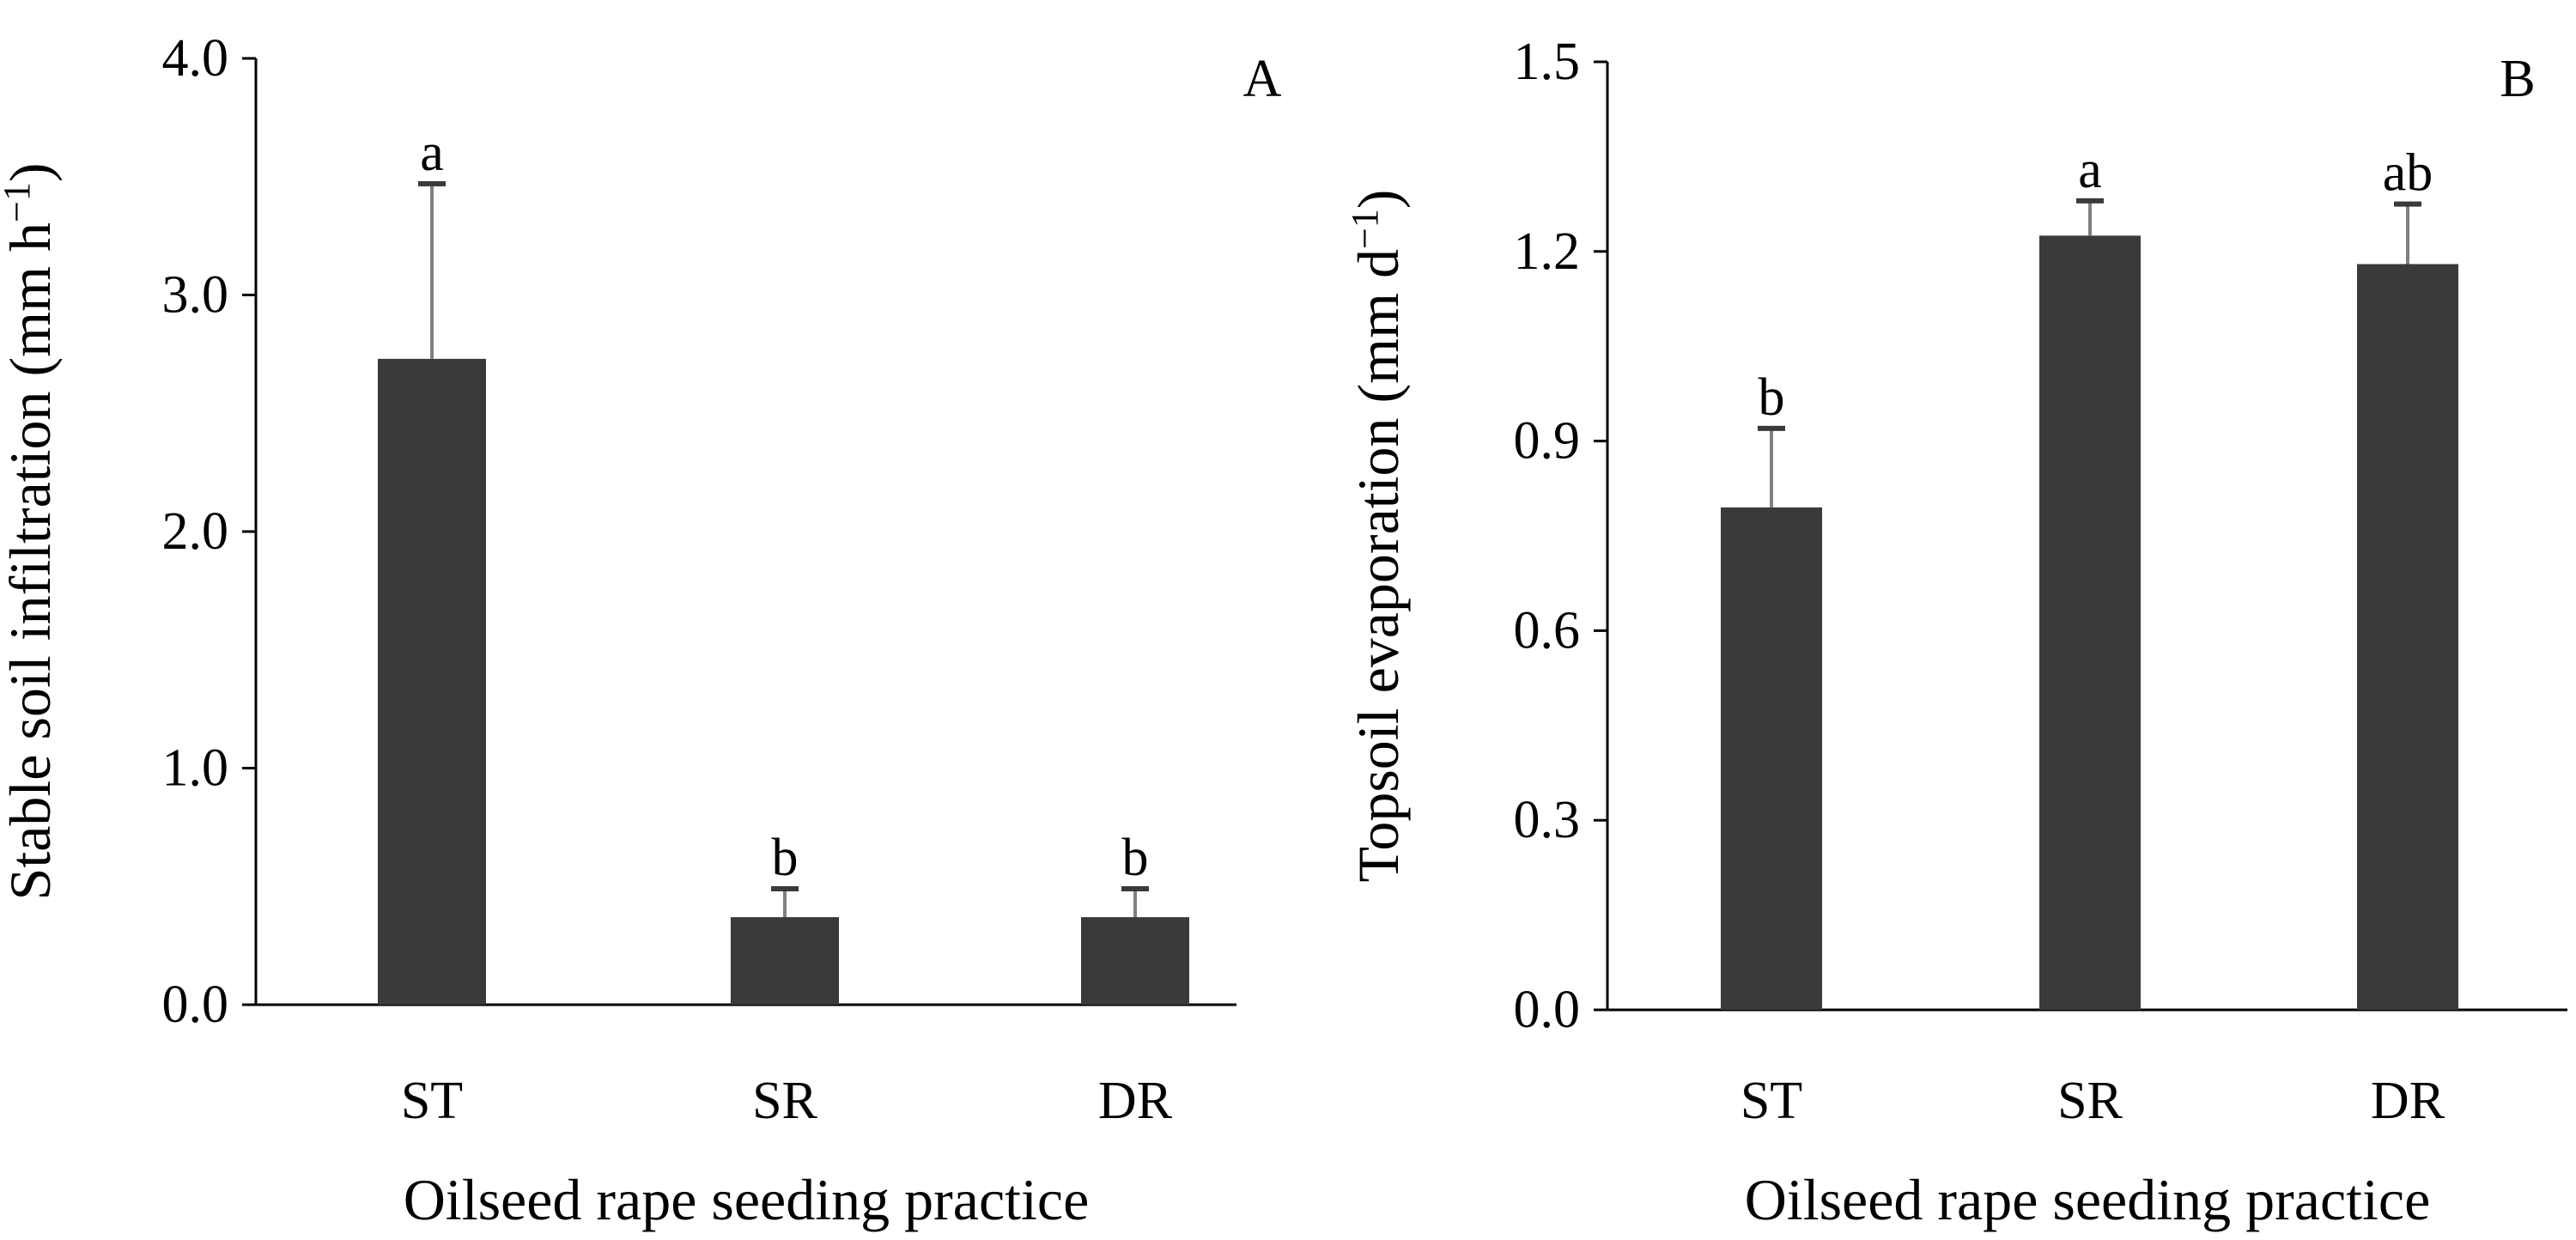 This screenshot has width=2576, height=1240. What do you see at coordinates (32, 532) in the screenshot?
I see `y-axis-title: Stable soil infiltration (mm h−1)` at bounding box center [32, 532].